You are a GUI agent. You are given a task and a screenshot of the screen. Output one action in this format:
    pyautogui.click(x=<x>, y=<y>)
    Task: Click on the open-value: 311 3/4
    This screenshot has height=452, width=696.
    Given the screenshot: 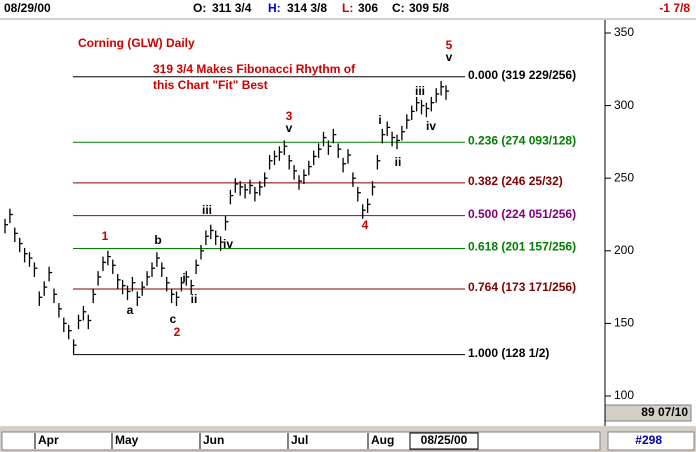 What is the action you would take?
    pyautogui.click(x=232, y=8)
    